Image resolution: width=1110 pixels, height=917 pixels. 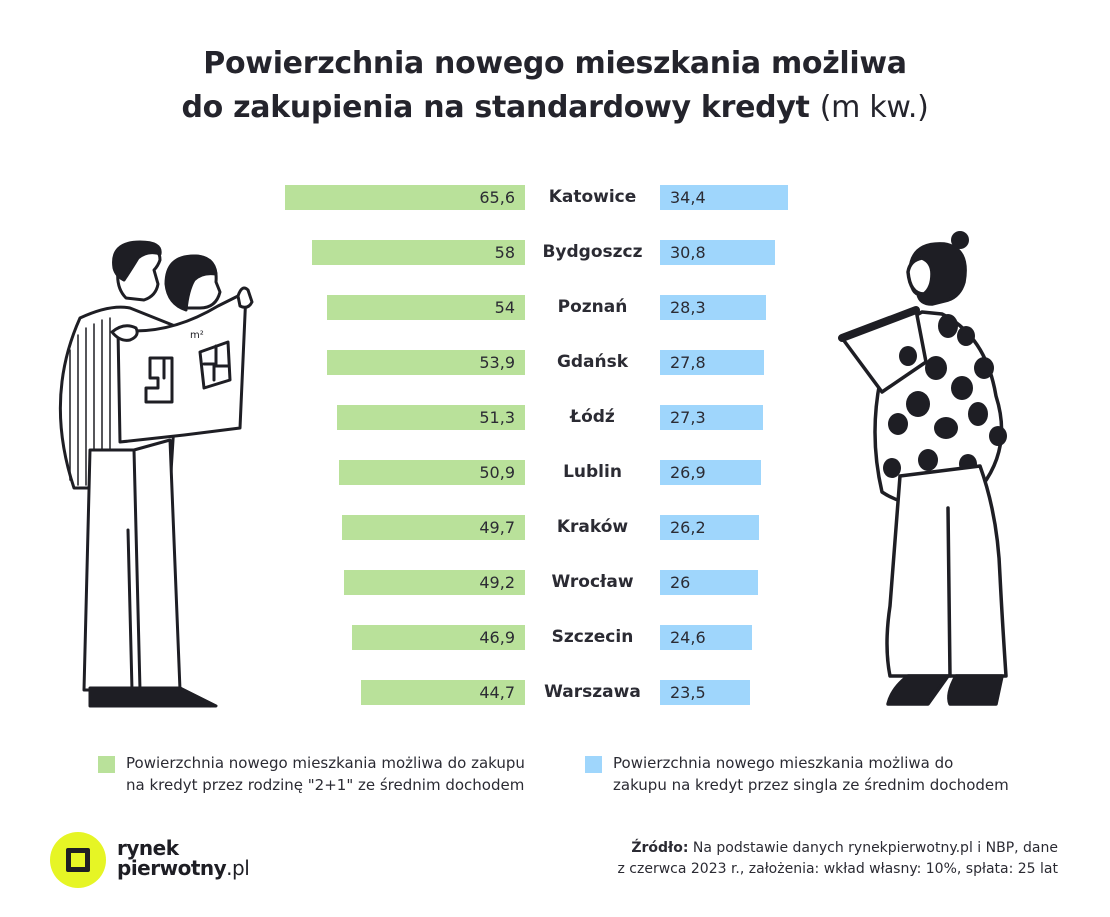 I want to click on source-label: Źródło:, so click(x=660, y=848).